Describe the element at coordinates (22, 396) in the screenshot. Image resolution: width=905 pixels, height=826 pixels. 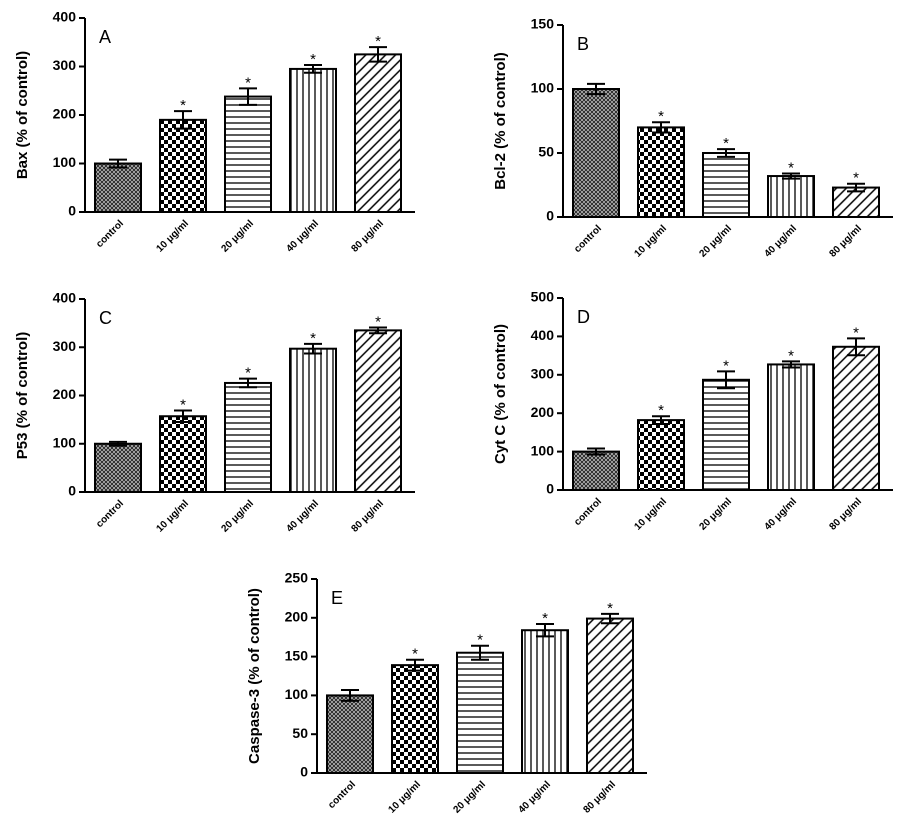
I see `y-axis-label: P53 (% of control)` at that location.